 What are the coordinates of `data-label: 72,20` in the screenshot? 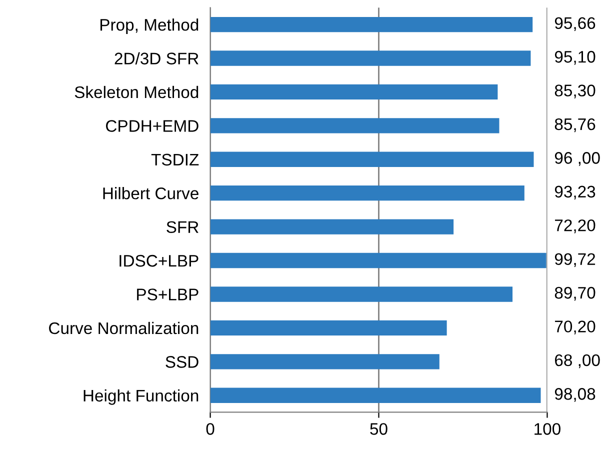 It's located at (575, 226).